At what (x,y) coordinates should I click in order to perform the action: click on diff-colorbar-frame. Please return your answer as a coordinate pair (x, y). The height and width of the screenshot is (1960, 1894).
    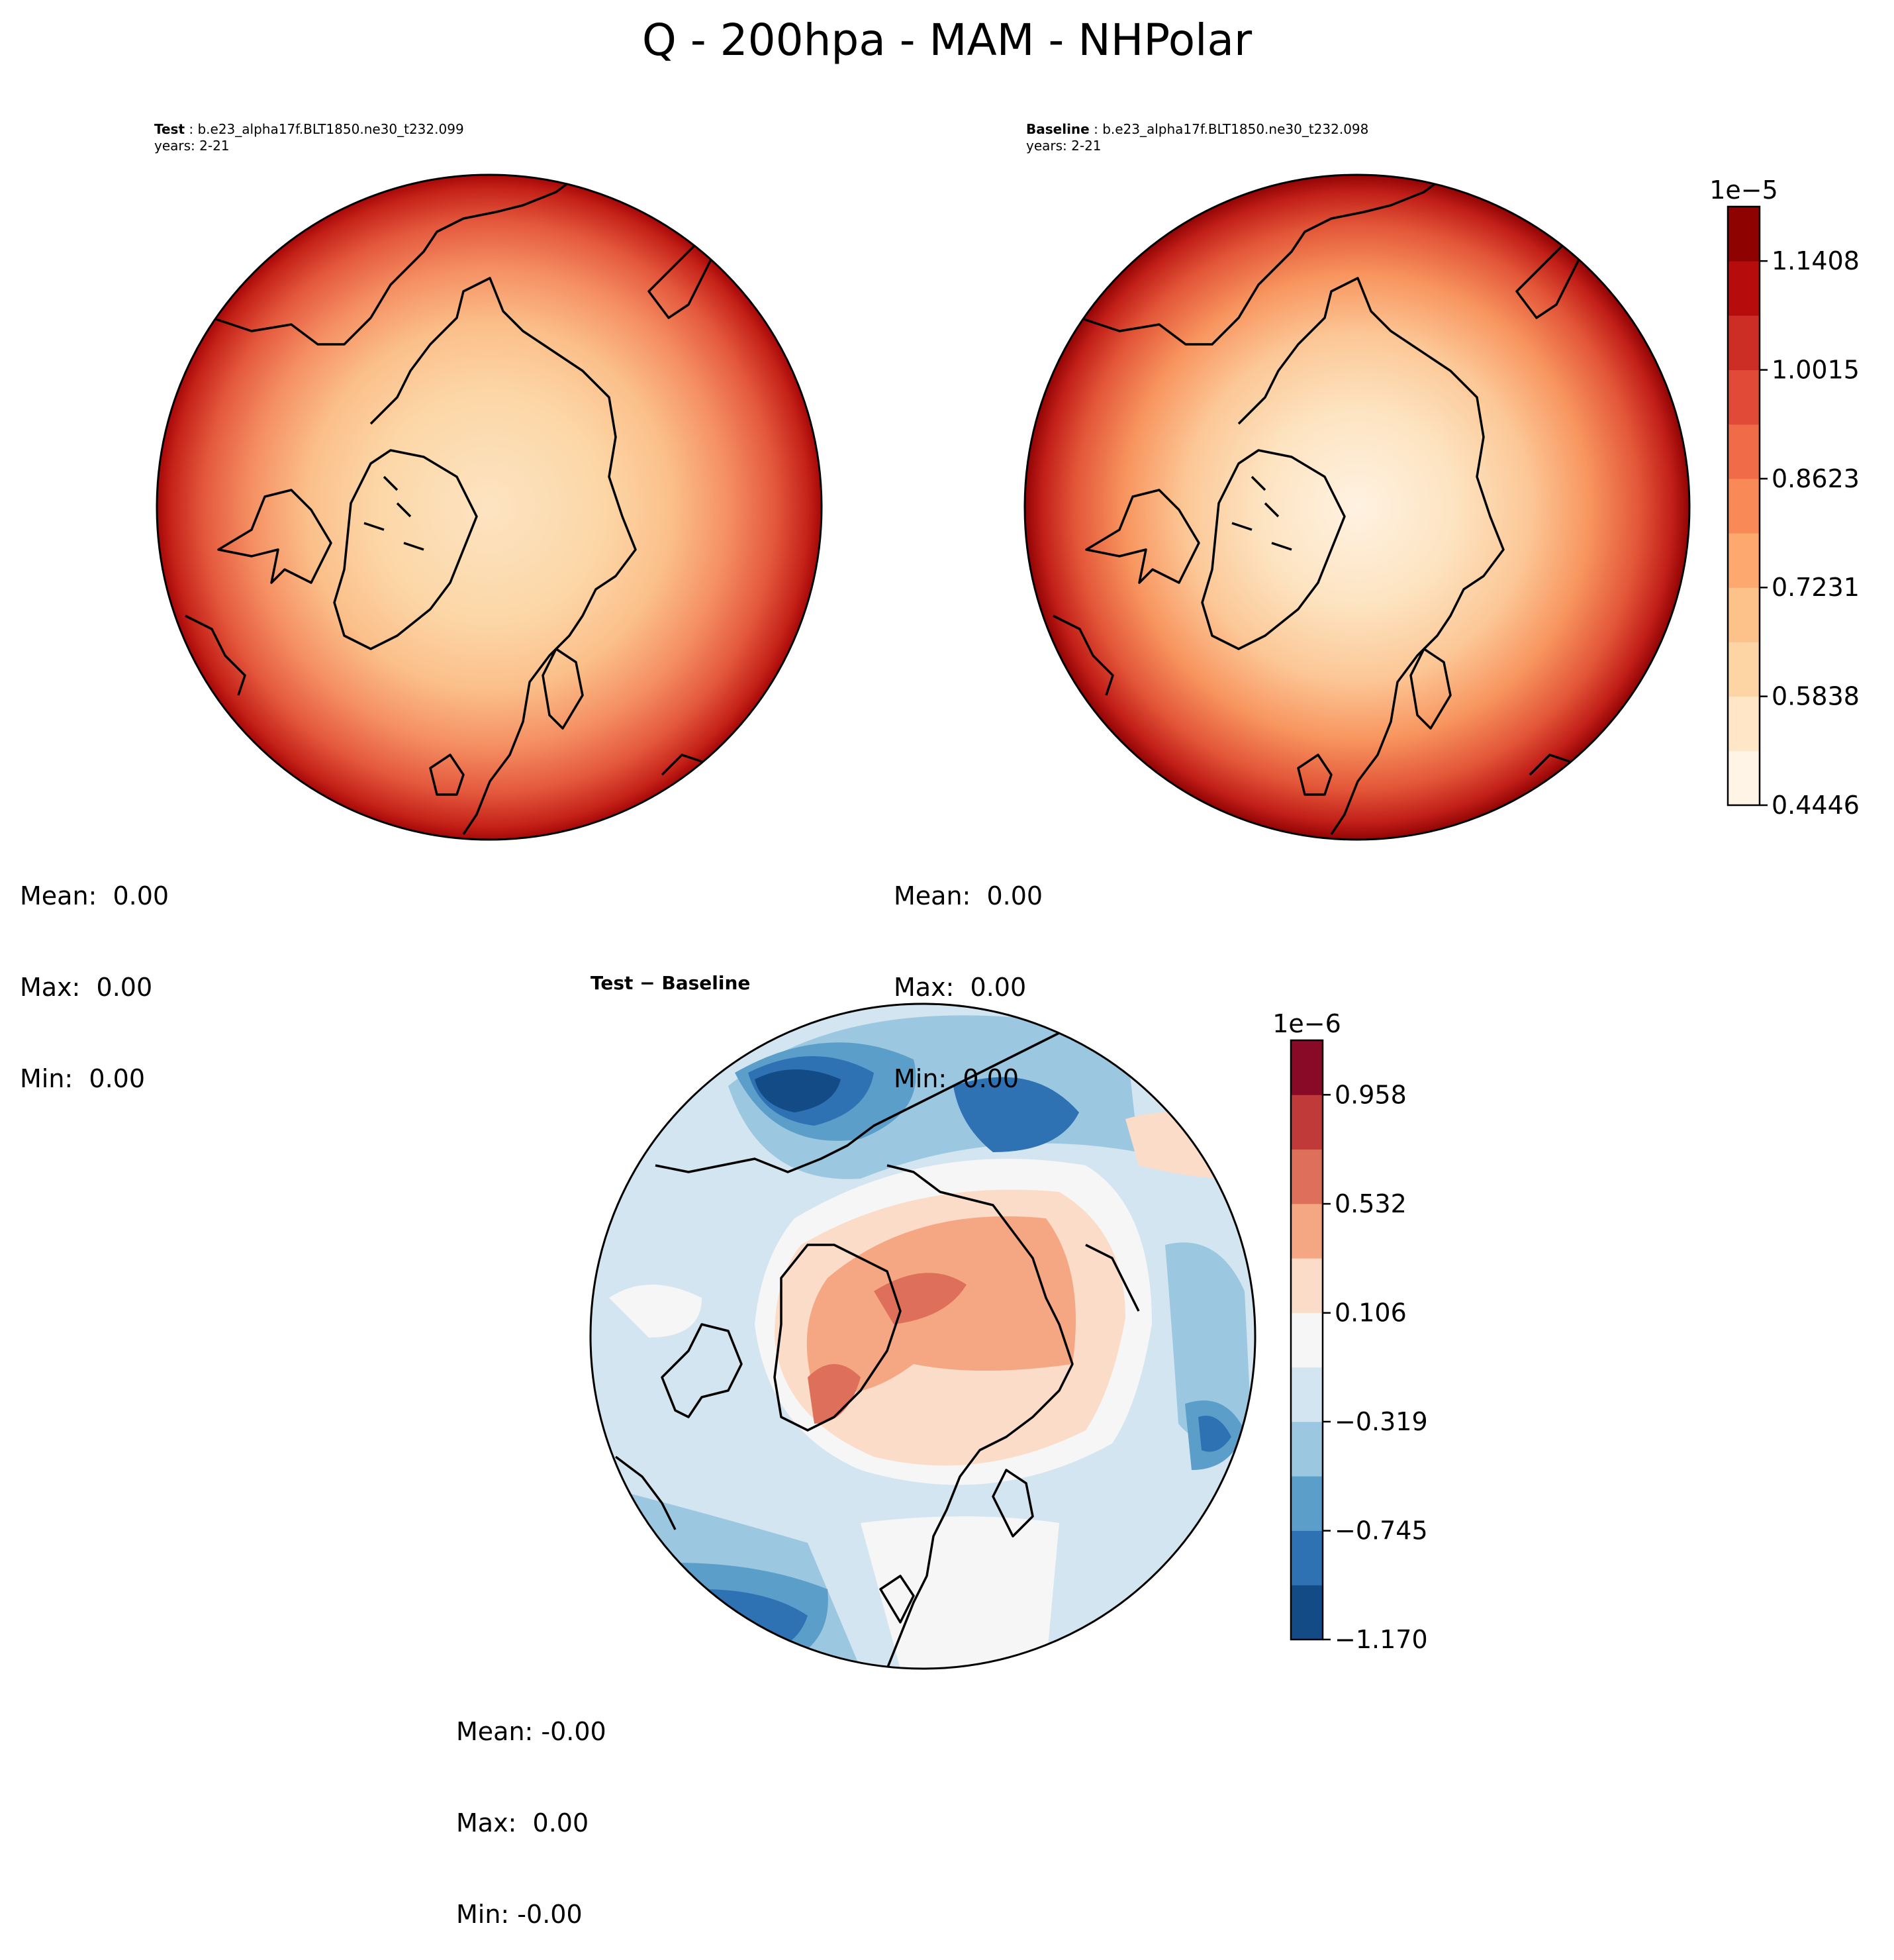
    Looking at the image, I should click on (1307, 1340).